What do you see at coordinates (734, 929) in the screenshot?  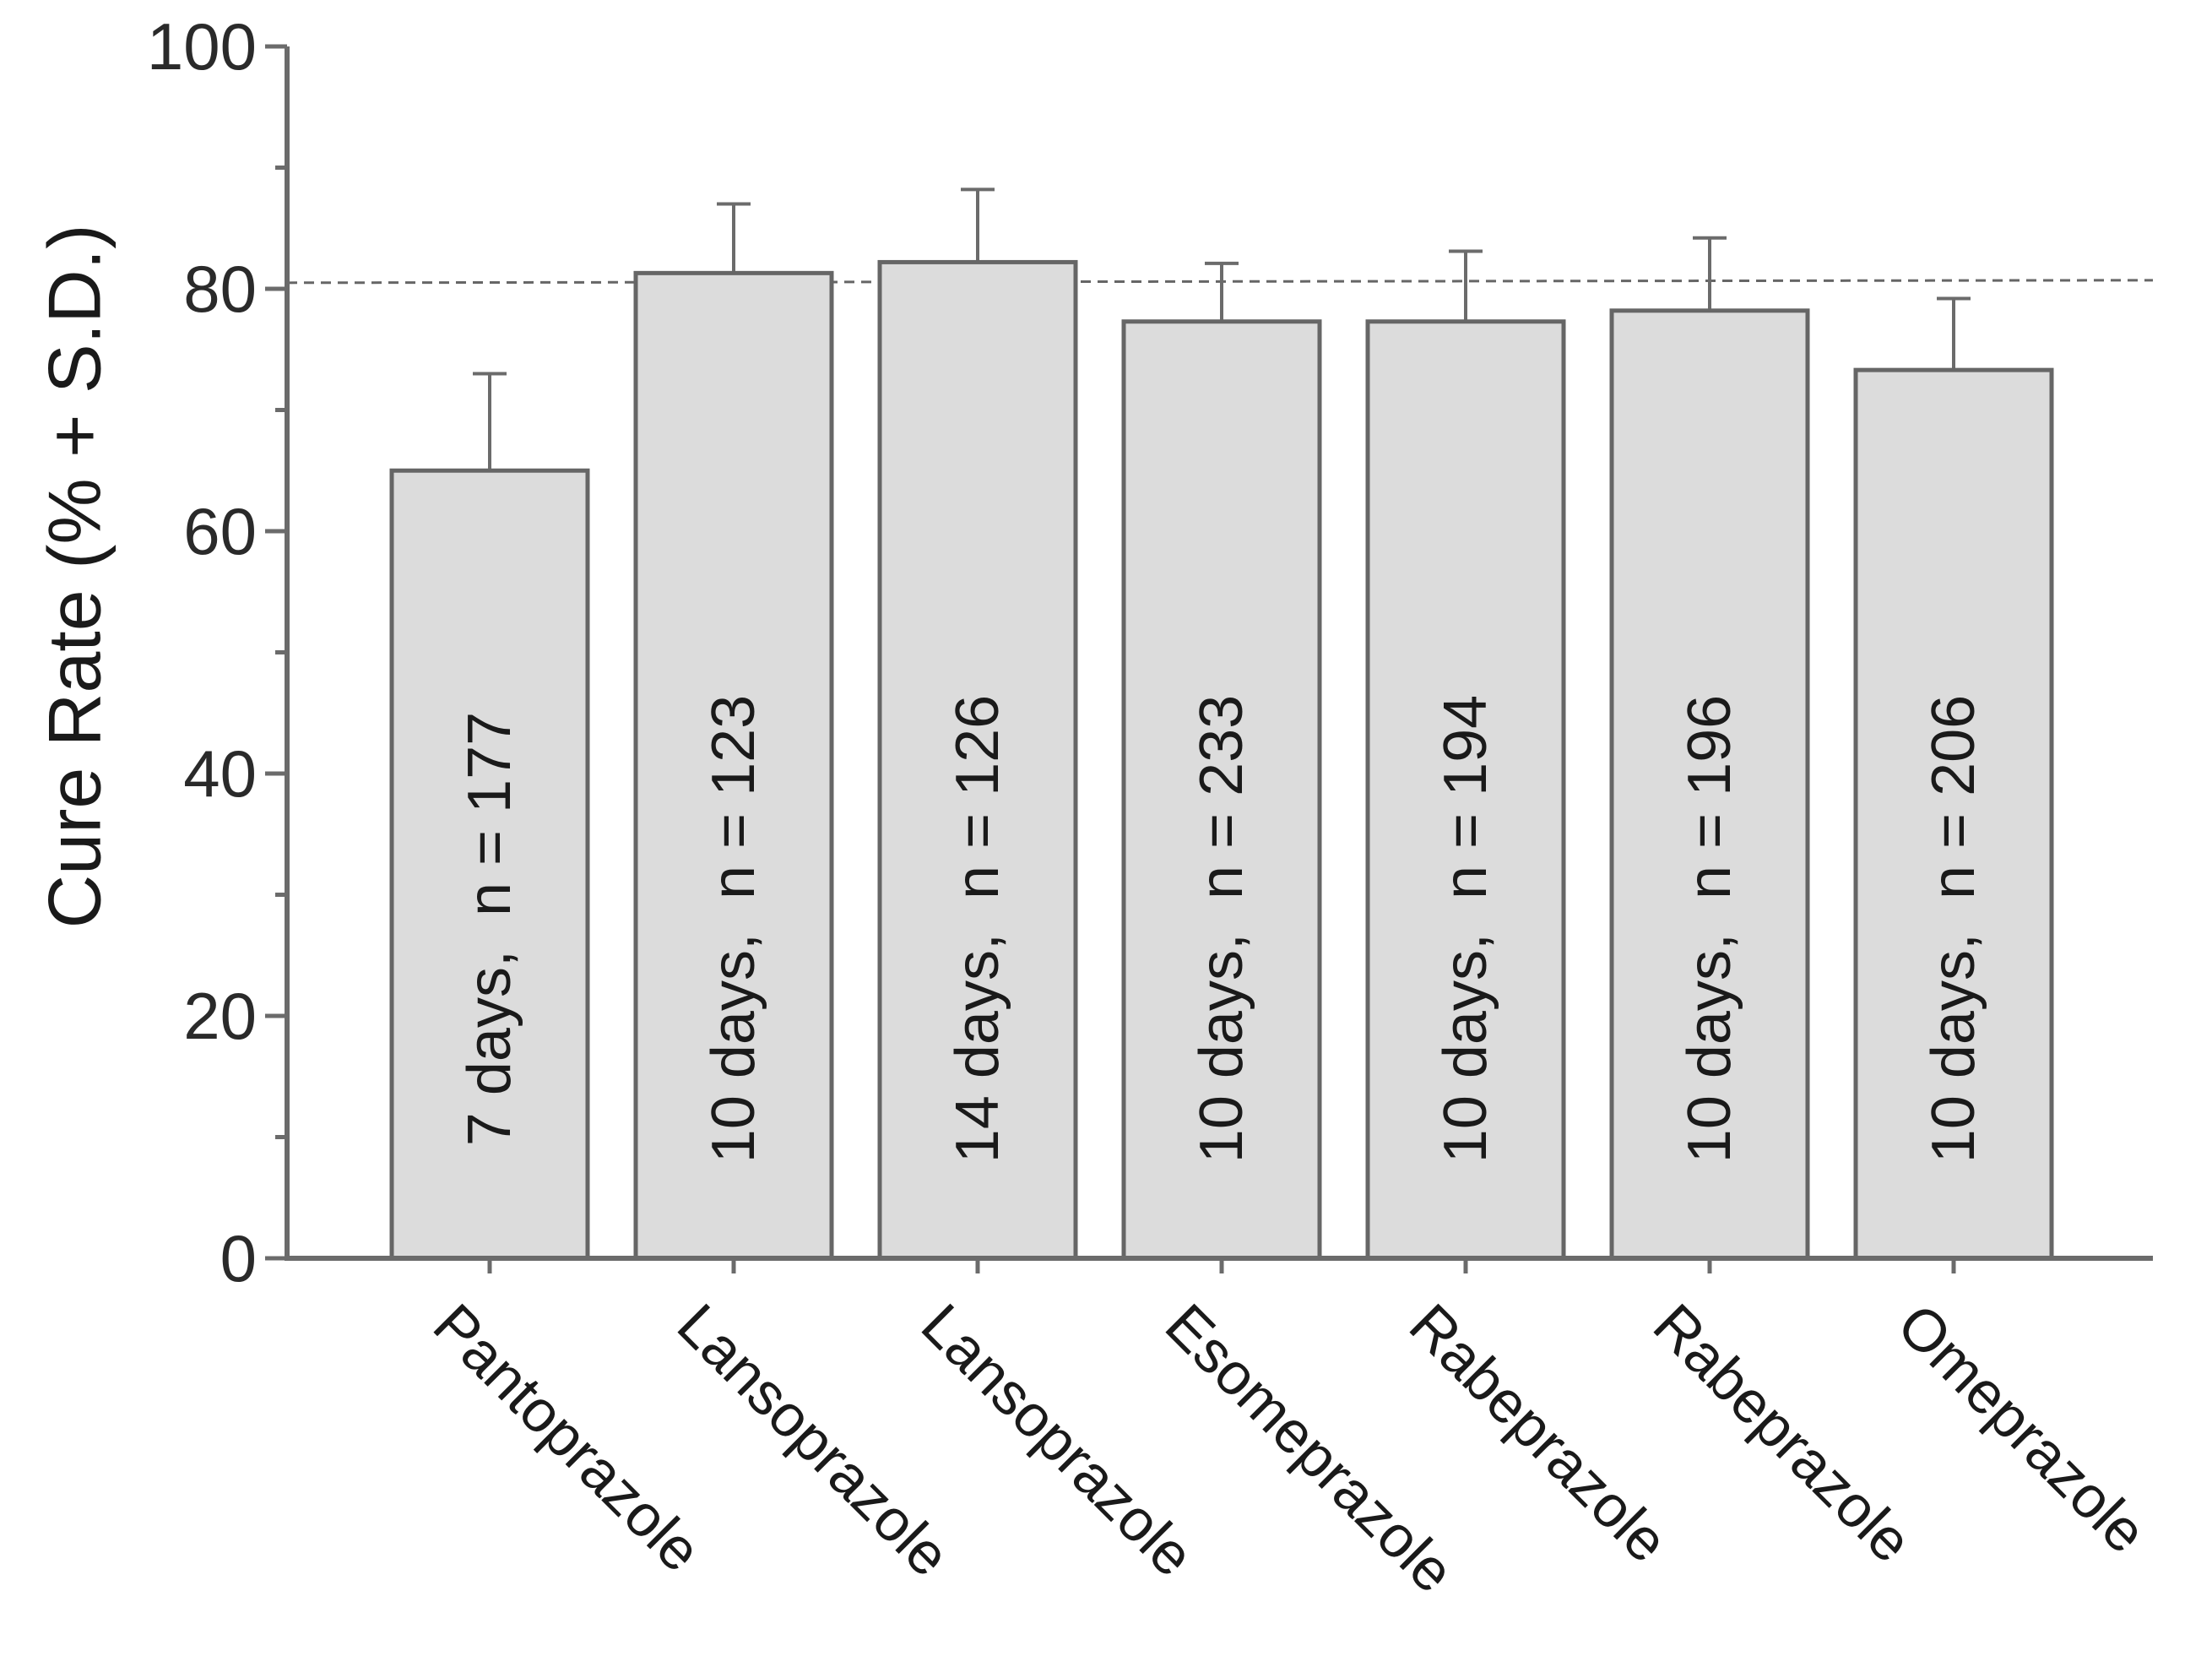 I see `bar-data-label: 10 days, n = 123` at bounding box center [734, 929].